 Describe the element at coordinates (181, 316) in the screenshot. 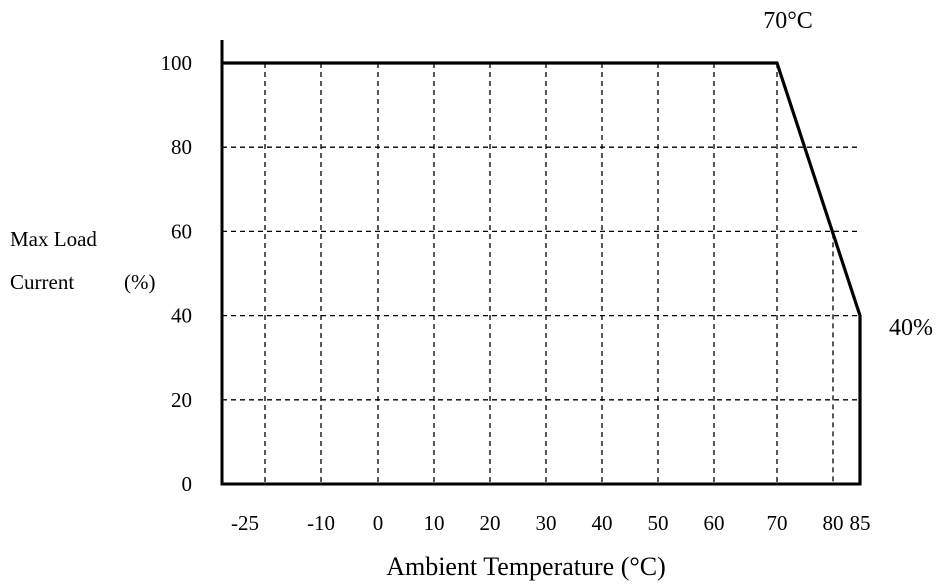

I see `y-tick-label: 40` at that location.